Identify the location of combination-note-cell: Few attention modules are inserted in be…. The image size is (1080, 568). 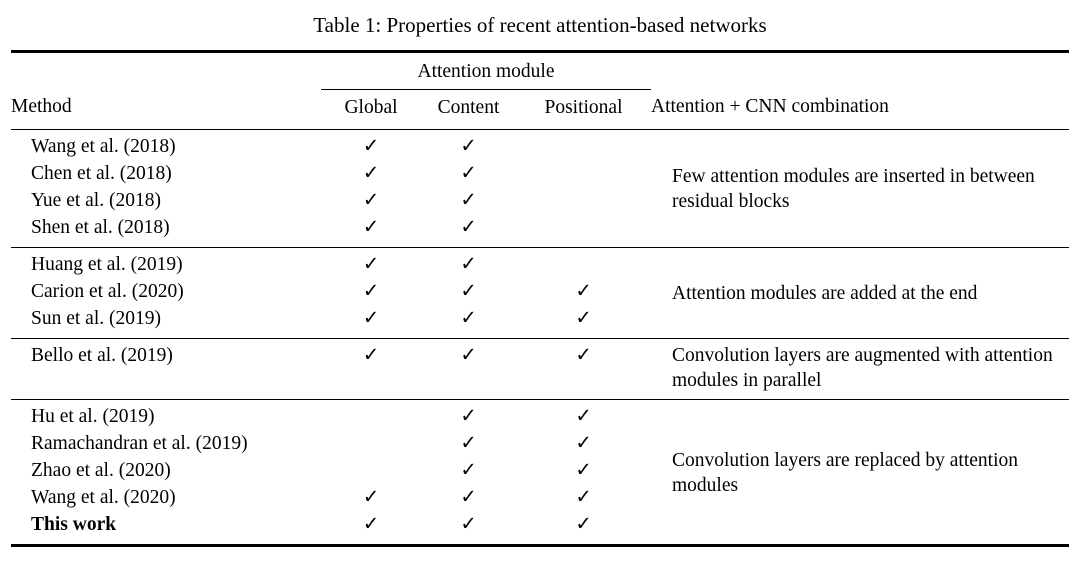
(853, 189).